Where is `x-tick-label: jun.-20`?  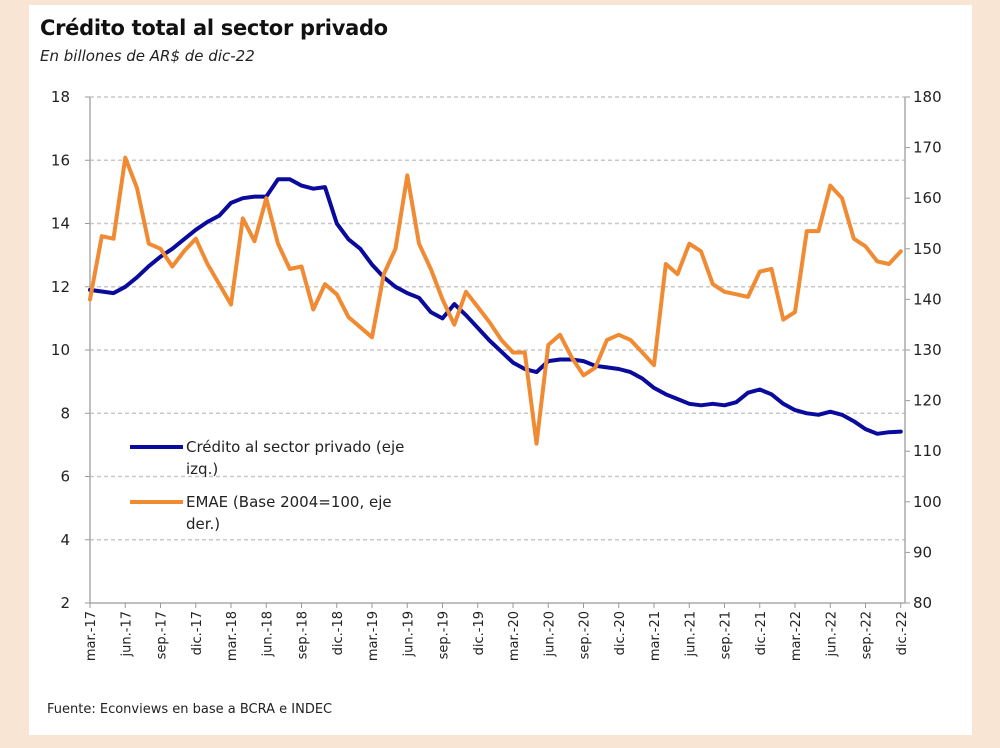
x-tick-label: jun.-20 is located at coordinates (549, 634).